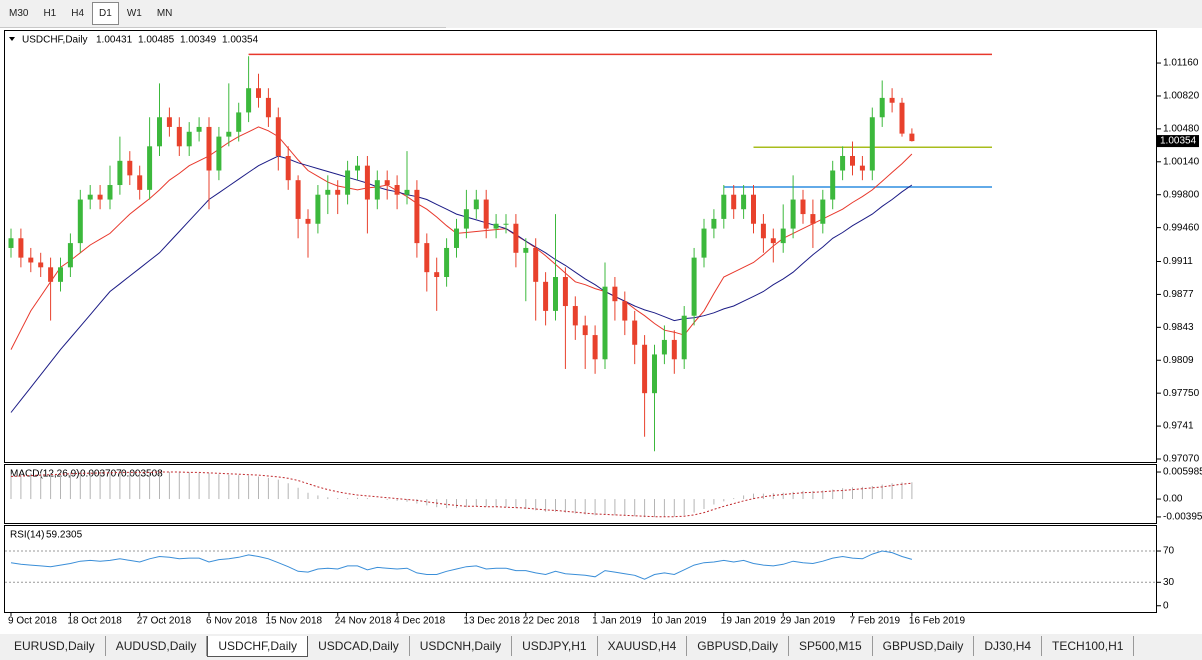  What do you see at coordinates (363, 621) in the screenshot?
I see `x-tick-label: 24 Nov 2018` at bounding box center [363, 621].